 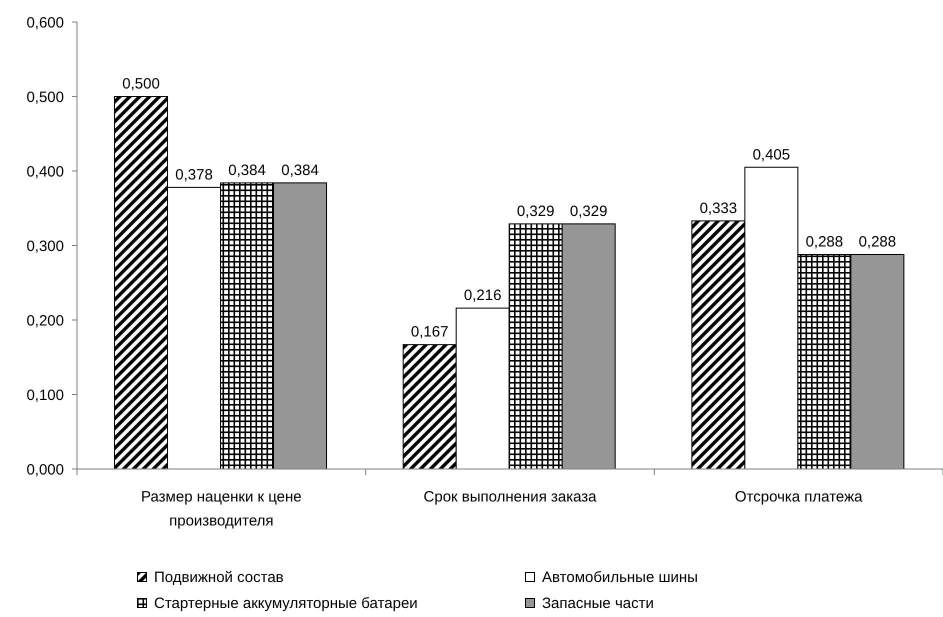 I want to click on x-tick-label: Срок выполнения заказа, so click(x=511, y=497).